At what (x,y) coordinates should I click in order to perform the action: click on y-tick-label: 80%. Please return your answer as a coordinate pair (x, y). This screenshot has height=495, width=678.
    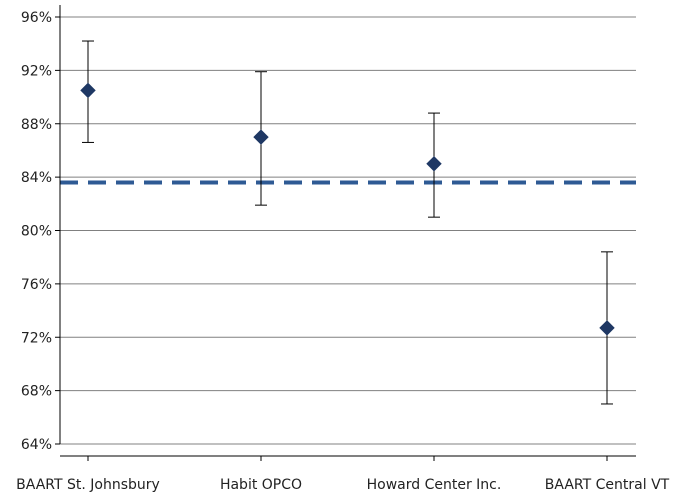
    Looking at the image, I should click on (36, 232).